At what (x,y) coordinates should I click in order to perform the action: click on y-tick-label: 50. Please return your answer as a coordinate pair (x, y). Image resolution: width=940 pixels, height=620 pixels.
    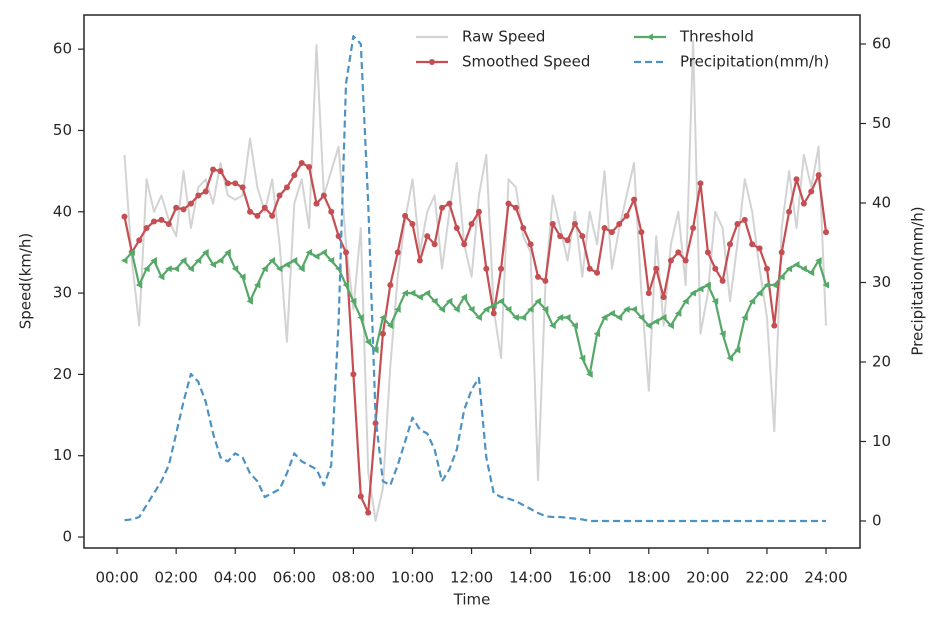
    Looking at the image, I should click on (62, 130).